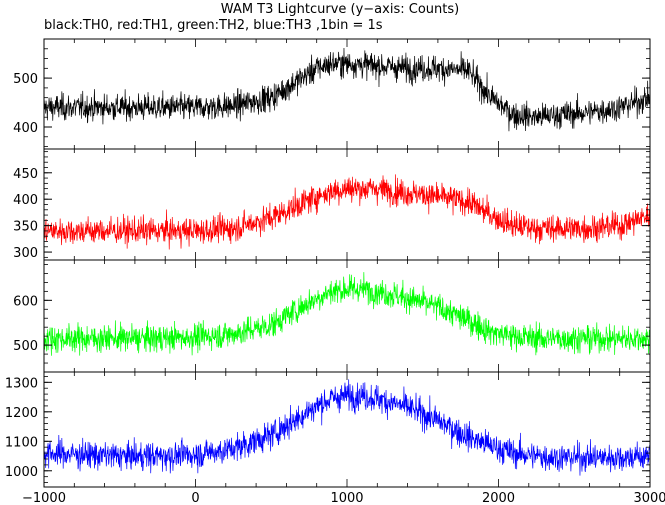  What do you see at coordinates (21, 413) in the screenshot?
I see `y-tick-label: 1200` at bounding box center [21, 413].